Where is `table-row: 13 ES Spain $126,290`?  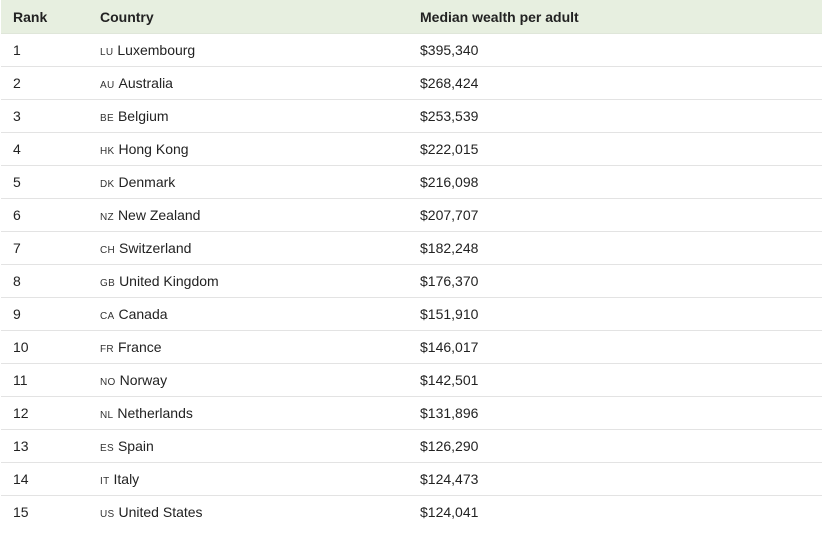 table-row: 13 ES Spain $126,290 is located at coordinates (411, 446).